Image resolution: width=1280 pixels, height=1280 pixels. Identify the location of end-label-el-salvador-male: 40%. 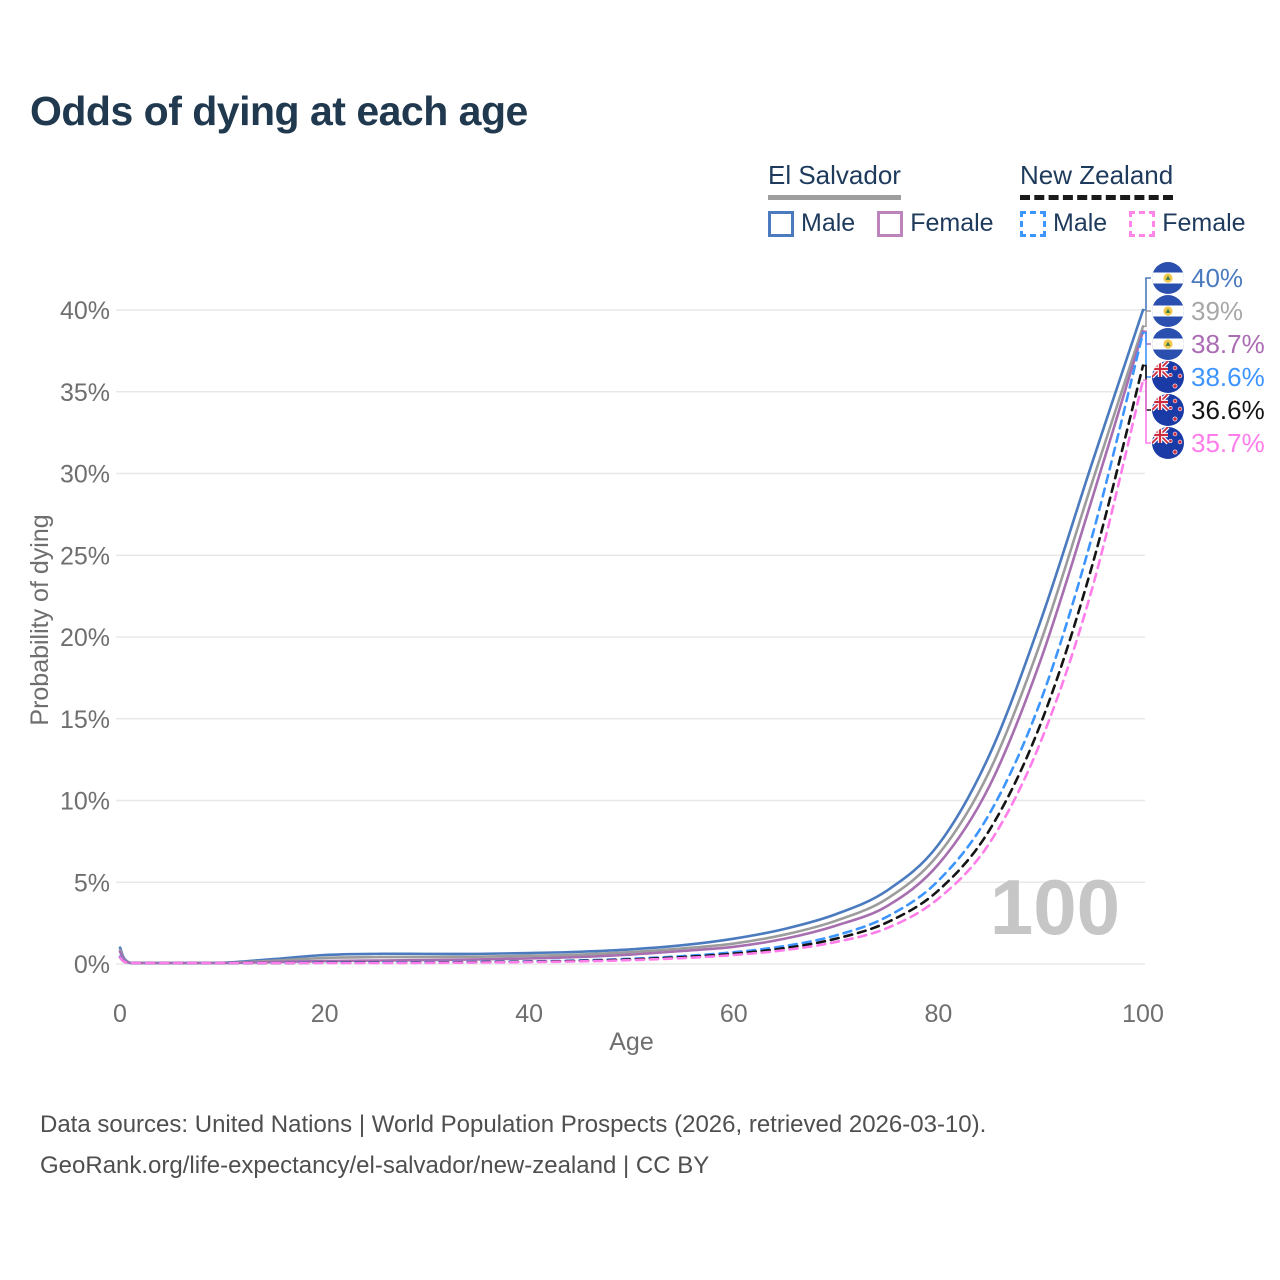
(1197, 278).